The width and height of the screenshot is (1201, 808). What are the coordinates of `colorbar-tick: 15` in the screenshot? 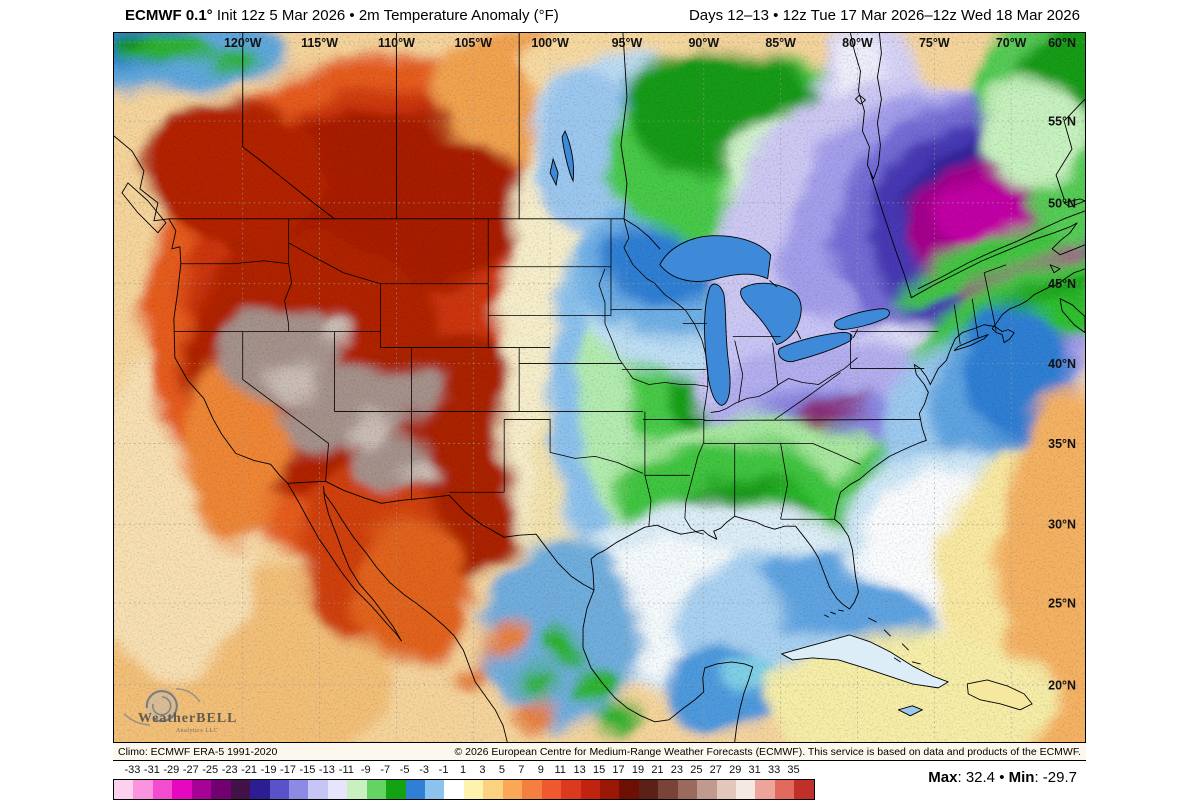 It's located at (599, 770).